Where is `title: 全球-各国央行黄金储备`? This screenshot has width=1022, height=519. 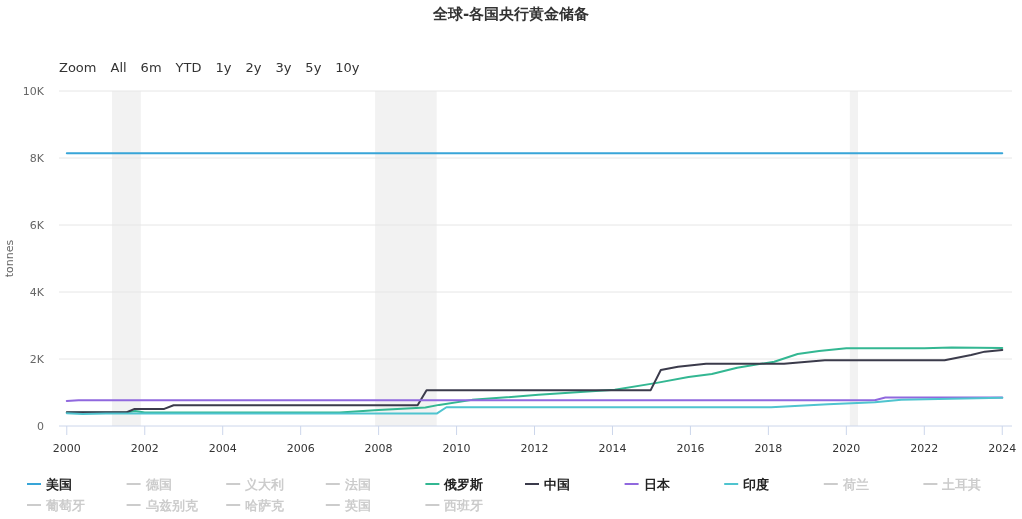
title: 全球-各国央行黄金储备 is located at coordinates (511, 14).